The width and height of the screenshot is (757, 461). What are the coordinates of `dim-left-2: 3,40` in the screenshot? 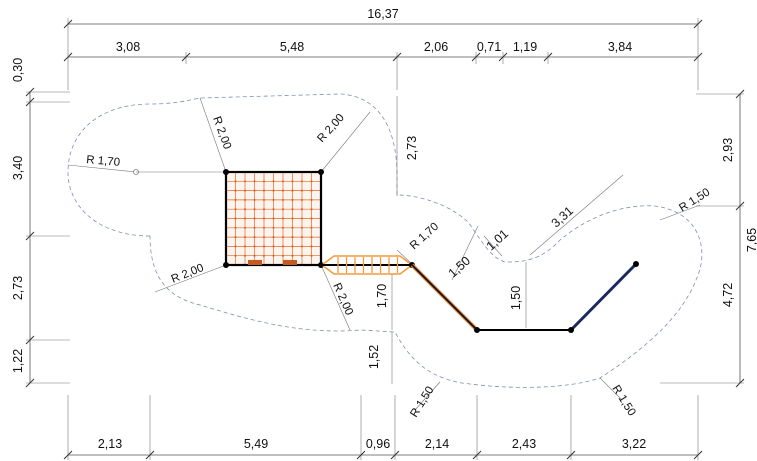 It's located at (18, 168).